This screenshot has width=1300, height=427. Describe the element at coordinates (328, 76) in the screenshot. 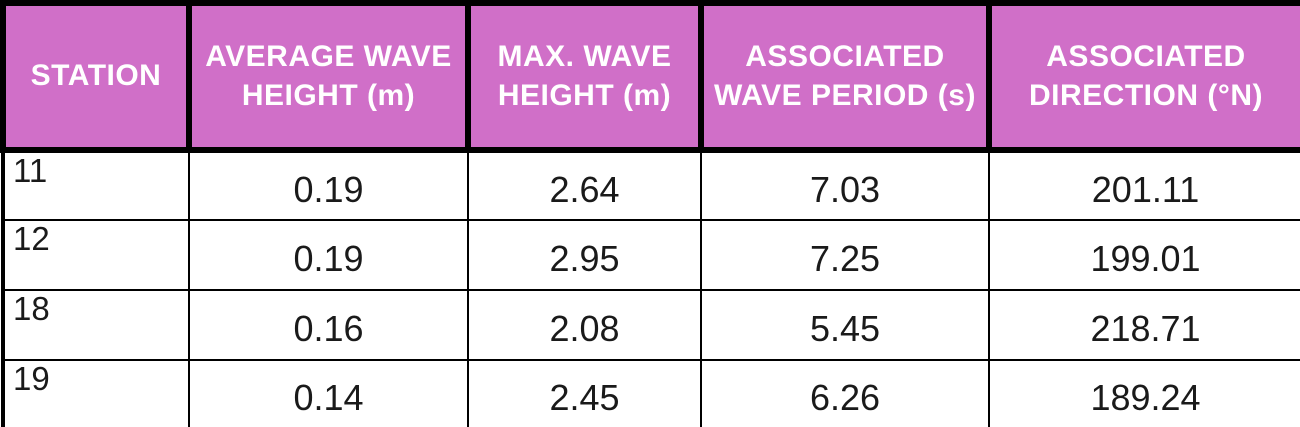

I see `column-header-average-wave-height: AVERAGE WAVE HEIGHT (m)` at that location.